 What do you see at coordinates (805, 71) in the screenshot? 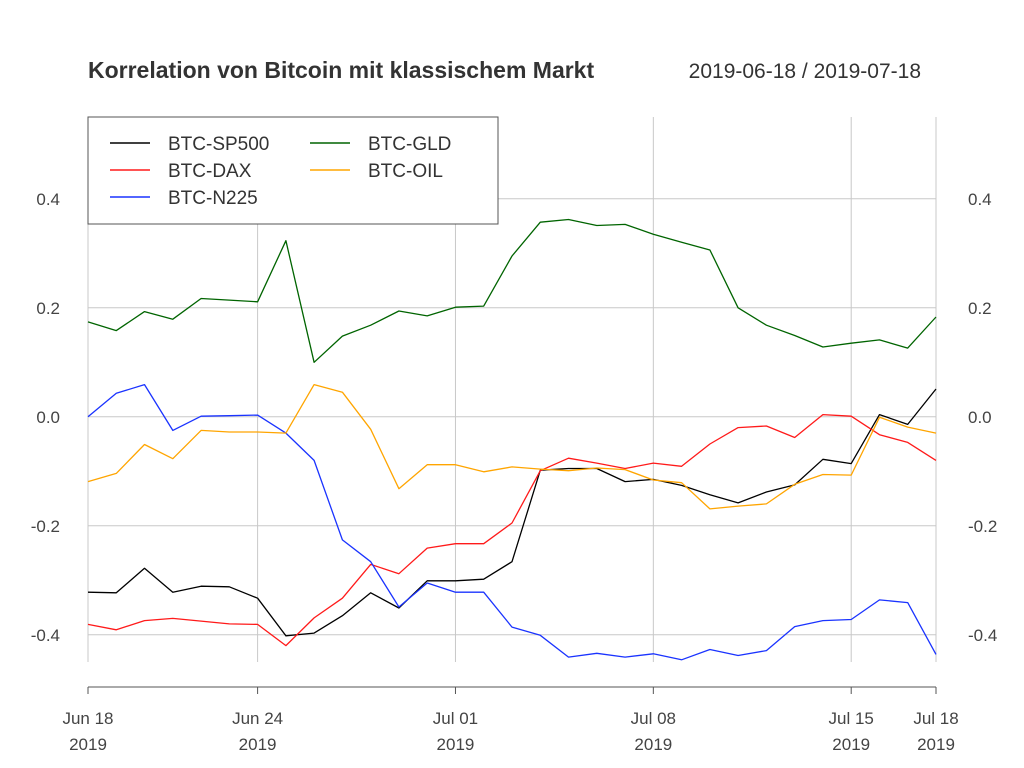
I see `date-range-label: 2019-06-18 / 2019-07-18` at bounding box center [805, 71].